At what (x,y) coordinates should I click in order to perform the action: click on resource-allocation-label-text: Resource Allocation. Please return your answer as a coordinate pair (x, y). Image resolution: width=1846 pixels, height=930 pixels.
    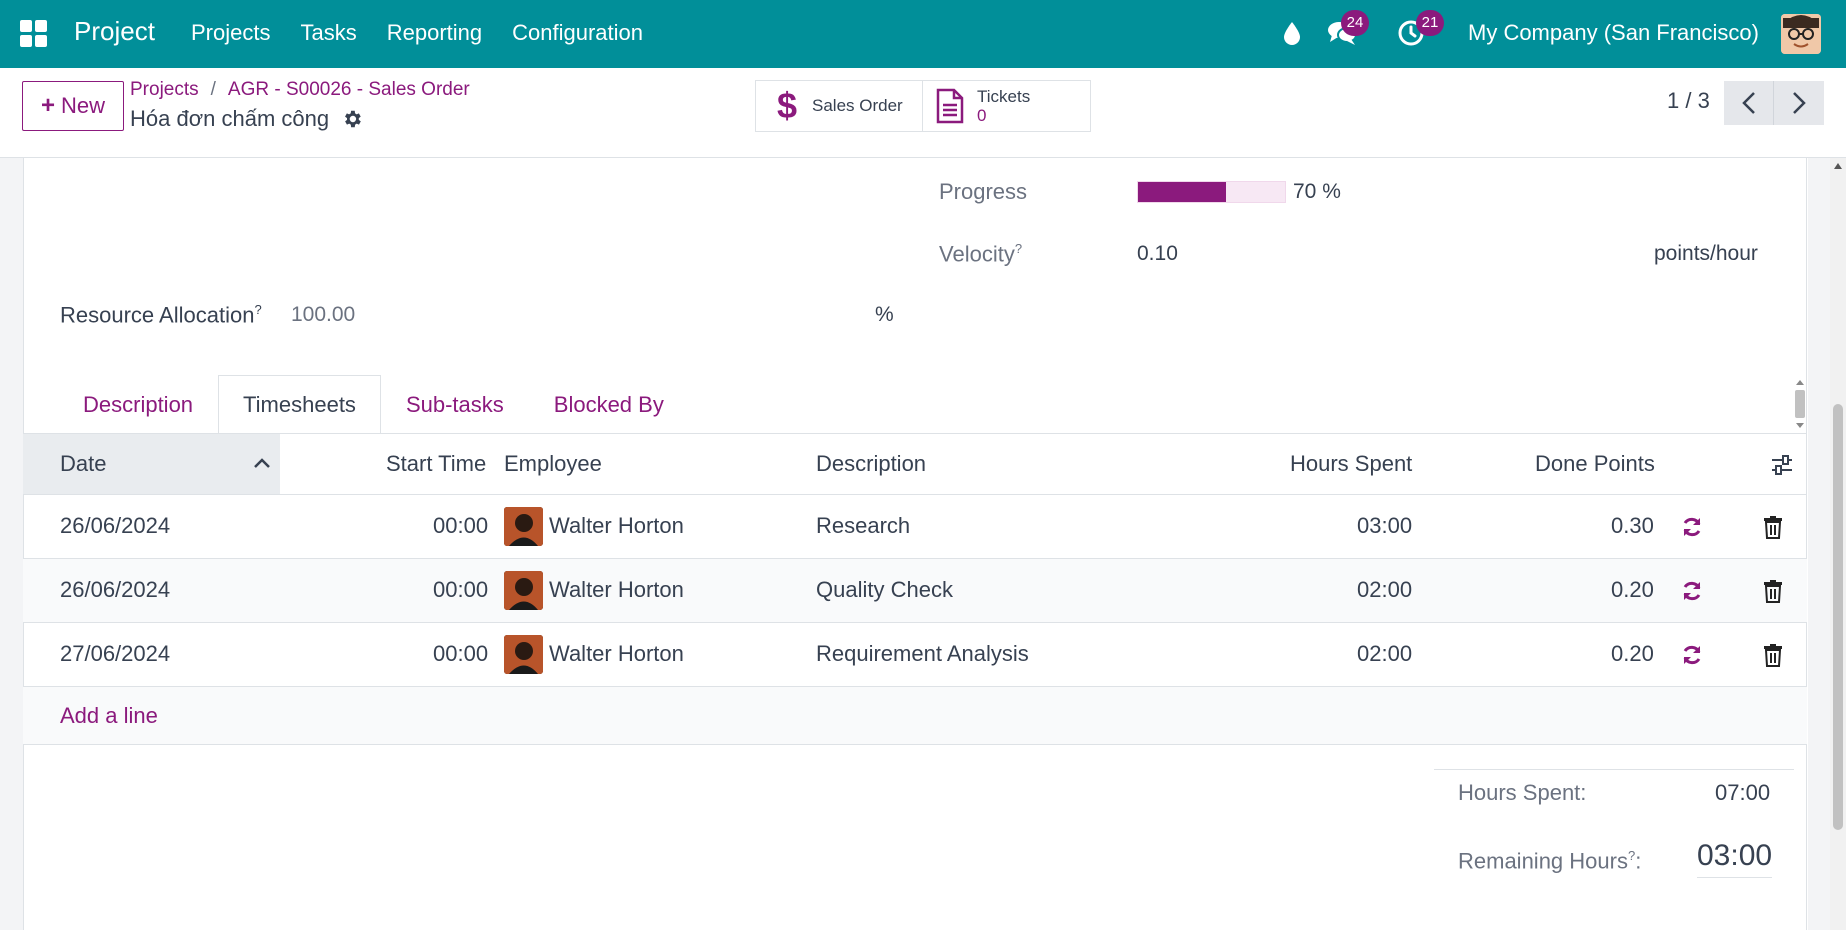
    Looking at the image, I should click on (157, 315).